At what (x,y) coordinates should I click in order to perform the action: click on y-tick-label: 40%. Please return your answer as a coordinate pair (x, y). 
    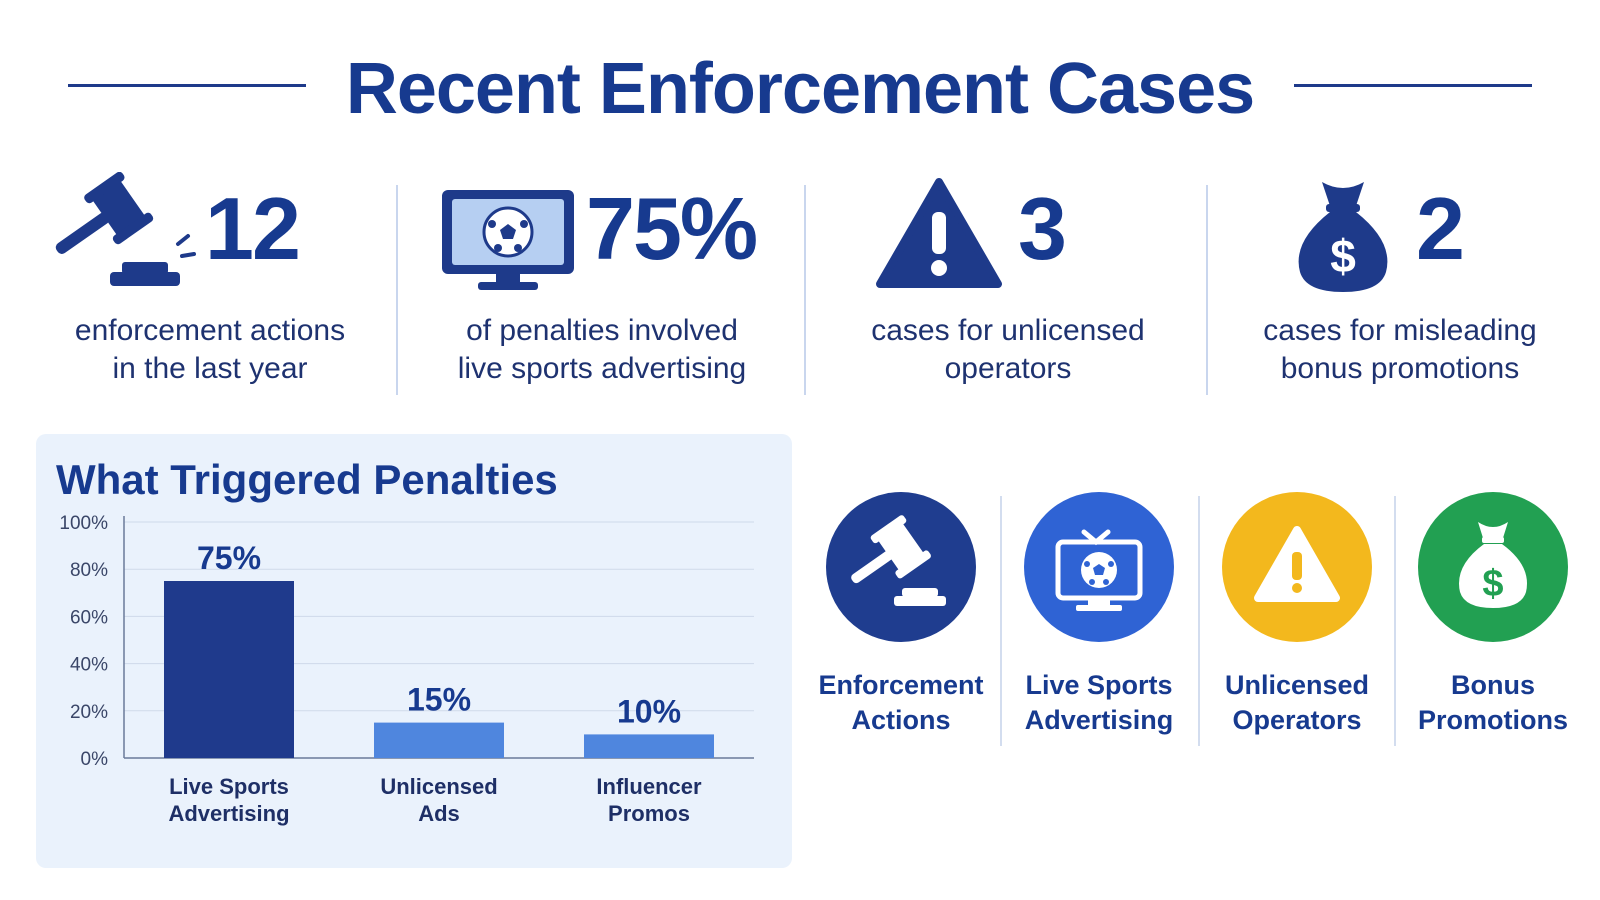
    Looking at the image, I should click on (89, 665).